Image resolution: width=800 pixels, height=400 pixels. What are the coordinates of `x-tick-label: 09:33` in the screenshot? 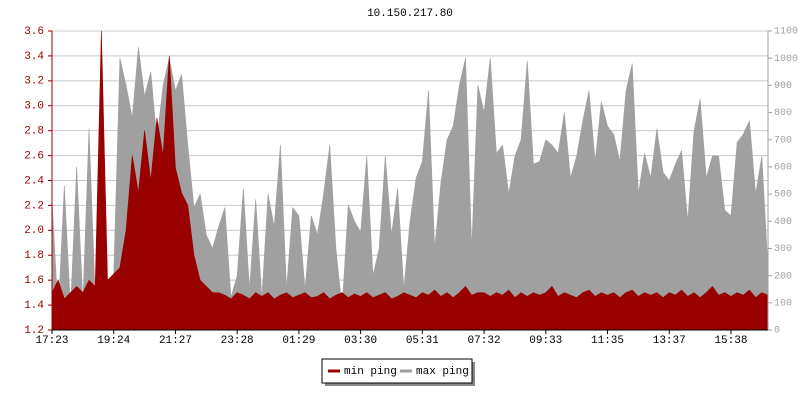 It's located at (545, 341).